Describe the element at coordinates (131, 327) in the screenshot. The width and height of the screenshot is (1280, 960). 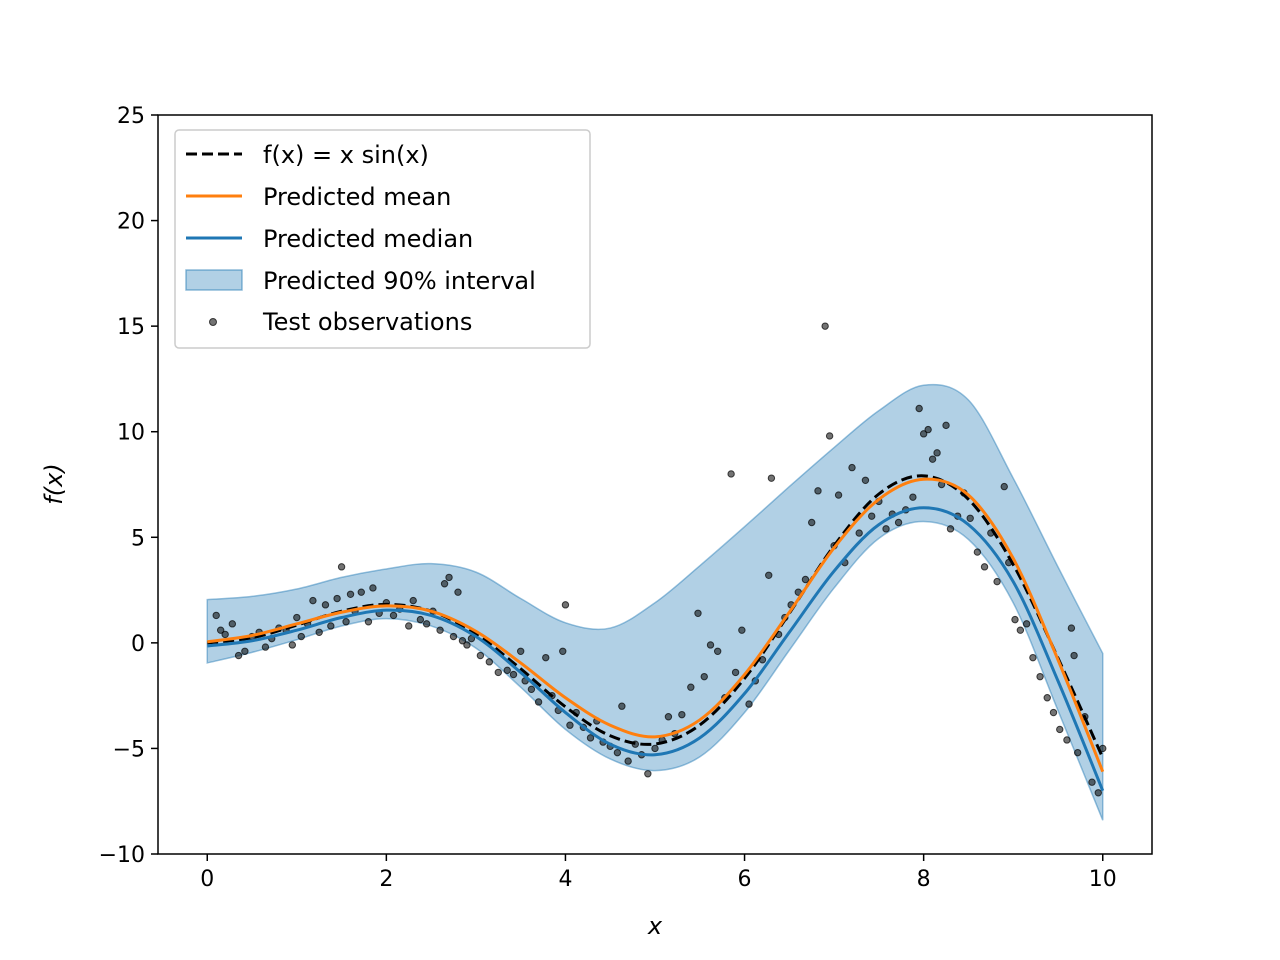
I see `y-tick-label-5: 15` at that location.